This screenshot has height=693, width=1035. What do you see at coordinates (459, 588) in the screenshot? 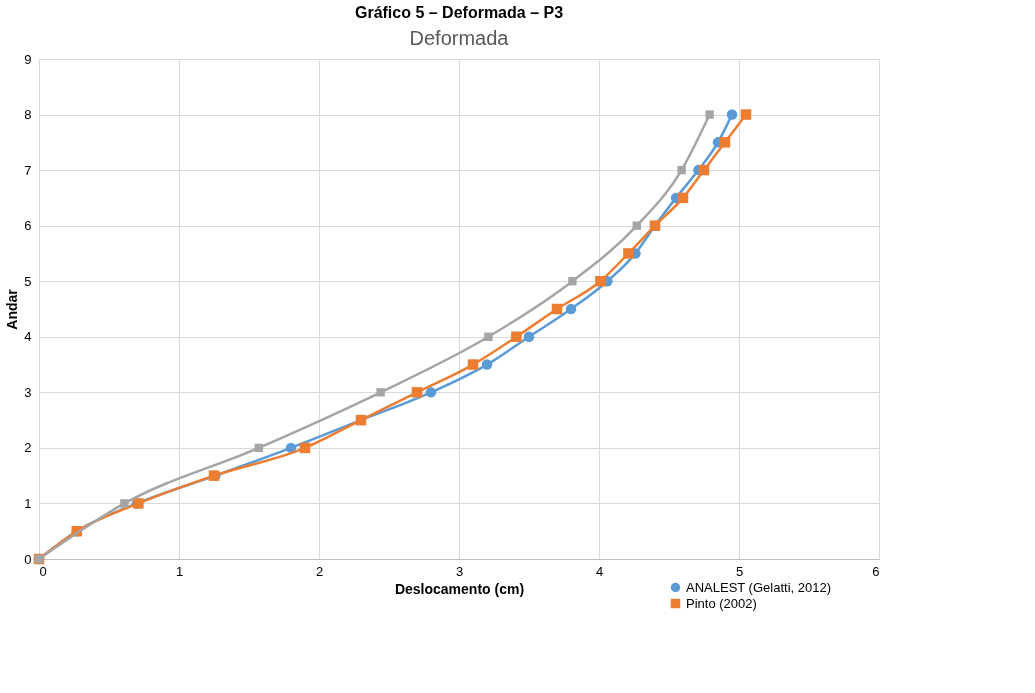
I see `x-axis-title: Deslocamento (cm)` at bounding box center [459, 588].